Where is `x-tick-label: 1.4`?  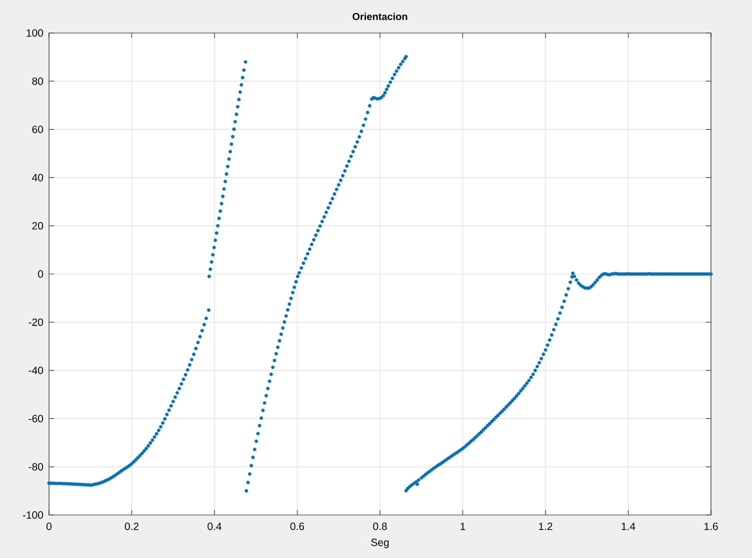
x-tick-label: 1.4 is located at coordinates (629, 526).